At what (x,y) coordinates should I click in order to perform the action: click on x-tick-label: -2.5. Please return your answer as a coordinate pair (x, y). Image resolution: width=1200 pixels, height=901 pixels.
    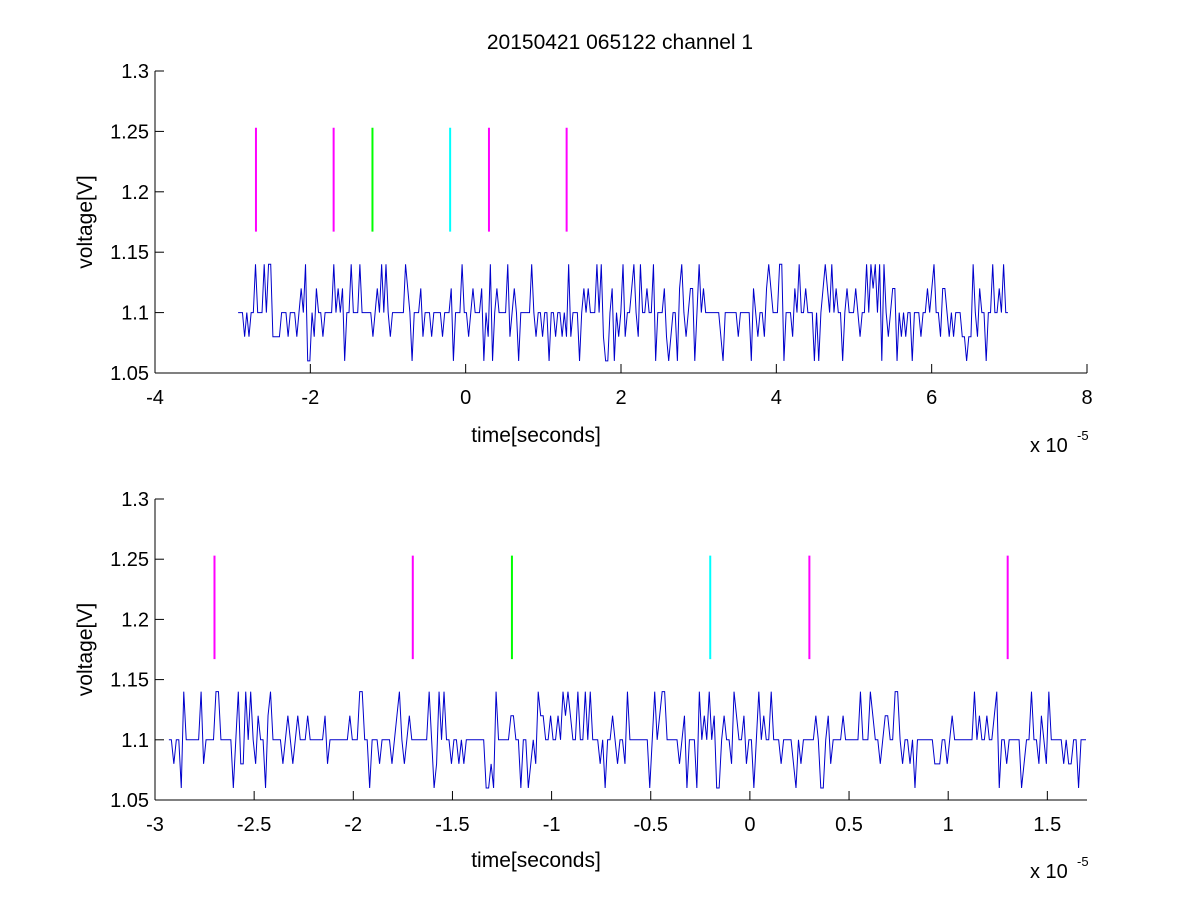
    Looking at the image, I should click on (254, 825).